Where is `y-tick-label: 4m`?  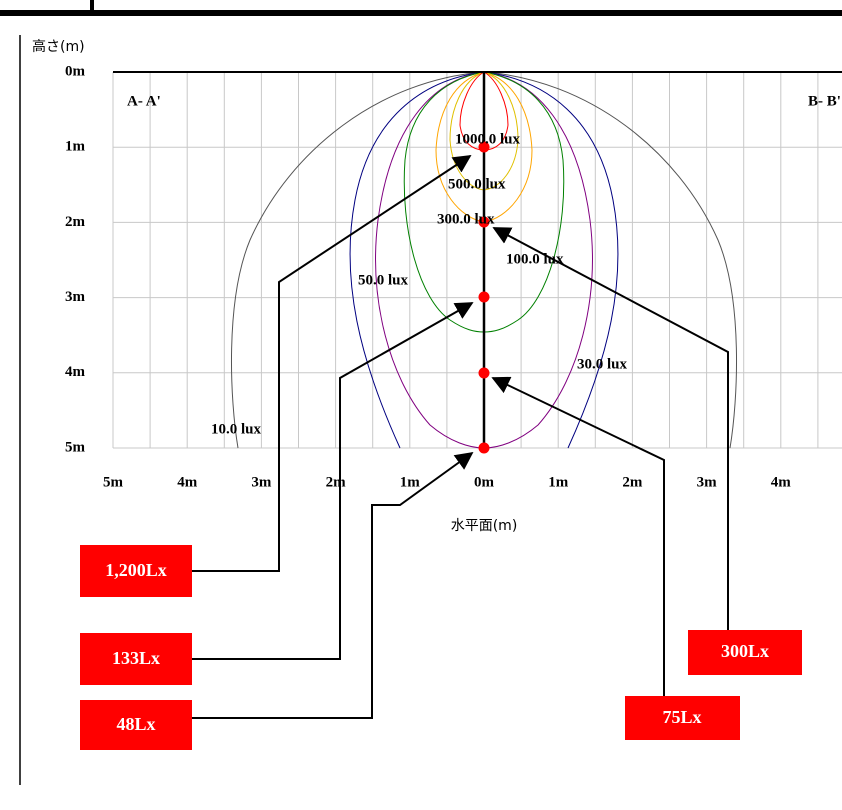
y-tick-label: 4m is located at coordinates (75, 372).